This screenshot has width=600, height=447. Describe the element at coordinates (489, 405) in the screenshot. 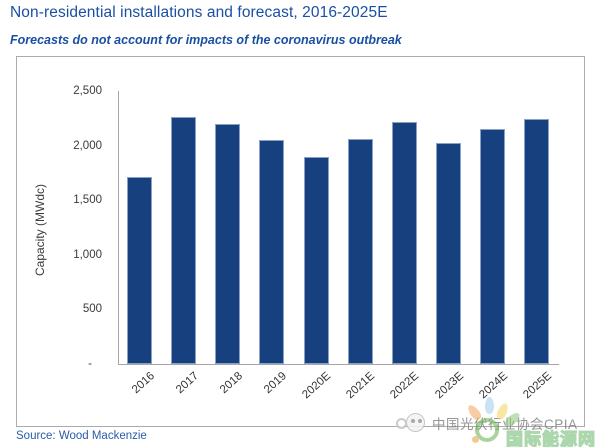

I see `flower-petal-icon` at that location.